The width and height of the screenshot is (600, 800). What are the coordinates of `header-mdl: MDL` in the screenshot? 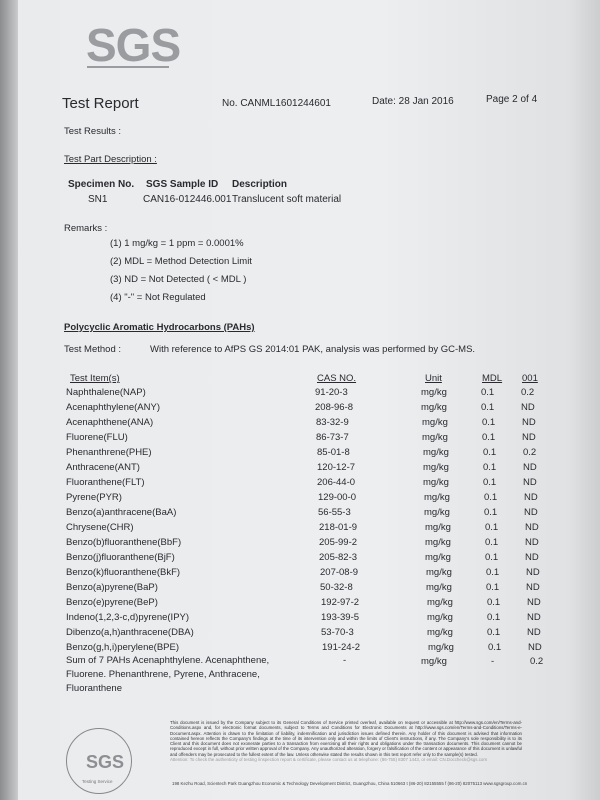 It's located at (492, 378).